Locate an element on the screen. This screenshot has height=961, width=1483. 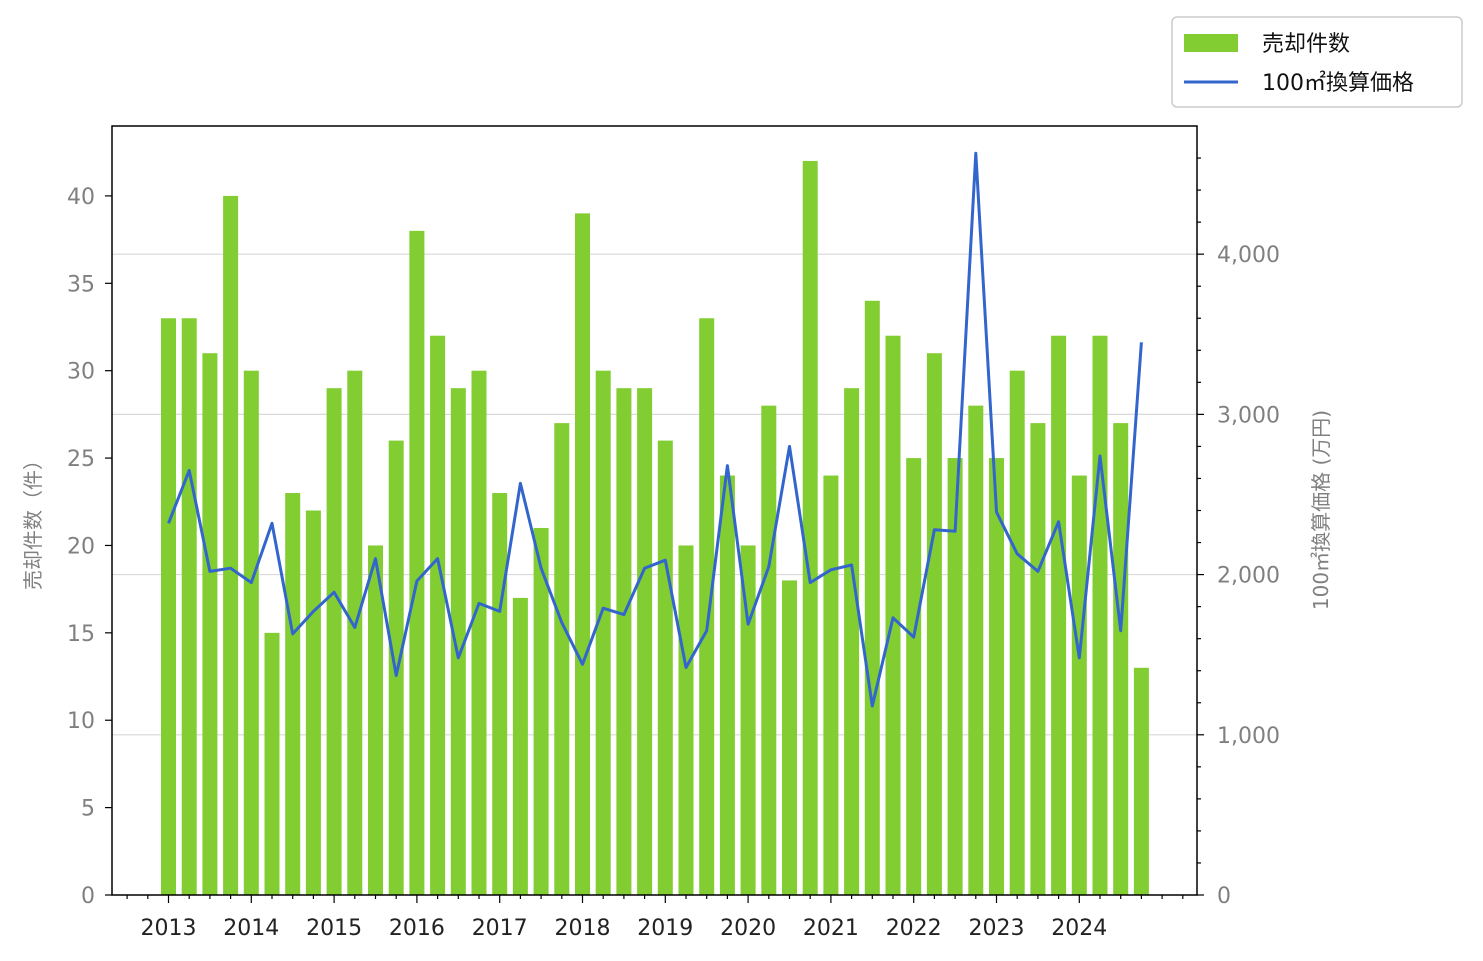
right-y-tick-label: 0 is located at coordinates (1224, 896).